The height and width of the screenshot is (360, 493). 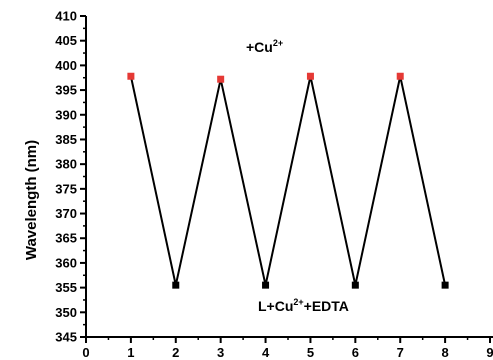 What do you see at coordinates (66, 16) in the screenshot?
I see `y-tick-label: 410` at bounding box center [66, 16].